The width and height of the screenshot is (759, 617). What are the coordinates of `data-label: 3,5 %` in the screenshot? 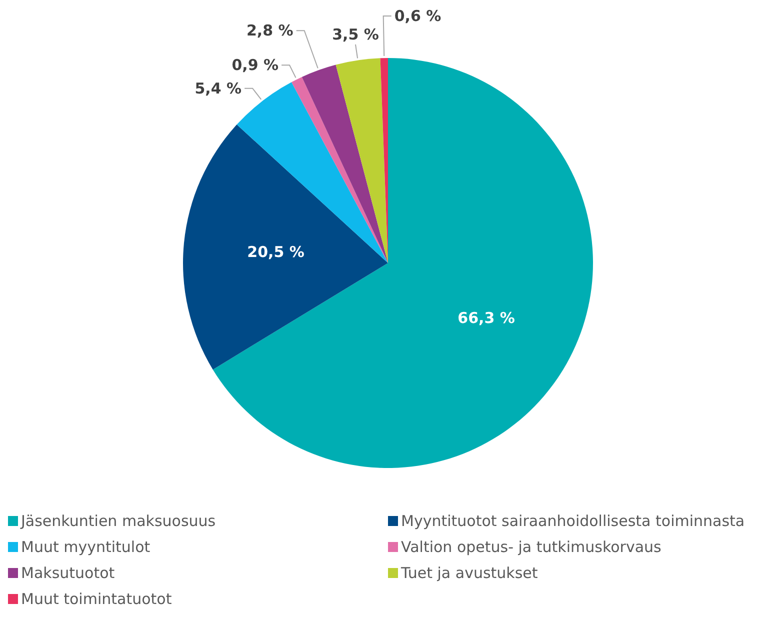 It's located at (355, 34).